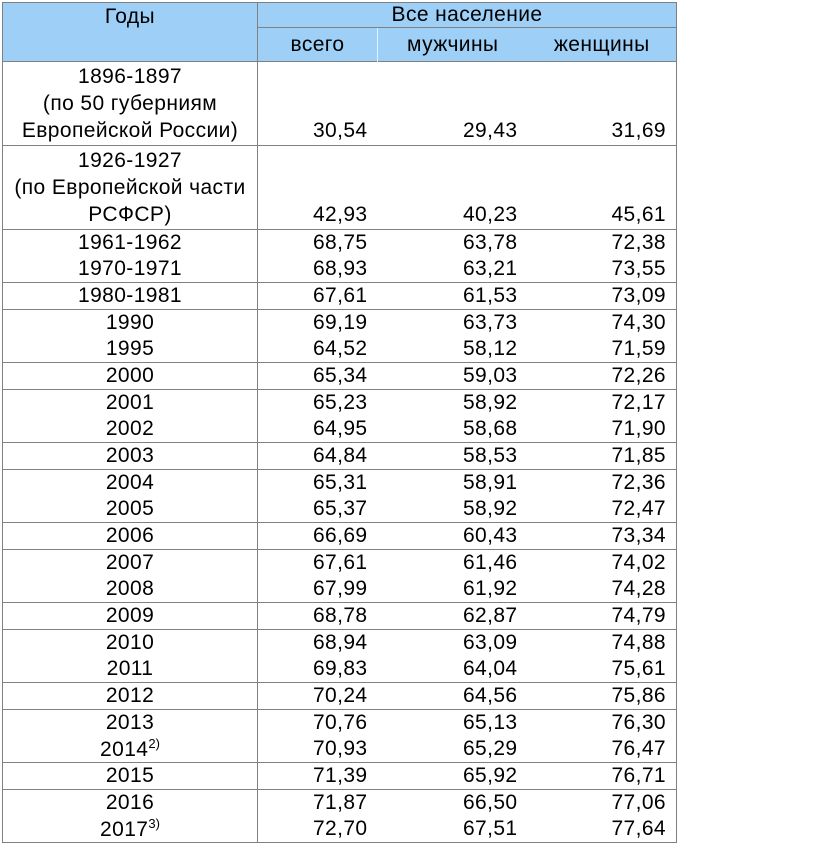  Describe the element at coordinates (130, 269) in the screenshot. I see `year-cell: 1970-1971` at that location.